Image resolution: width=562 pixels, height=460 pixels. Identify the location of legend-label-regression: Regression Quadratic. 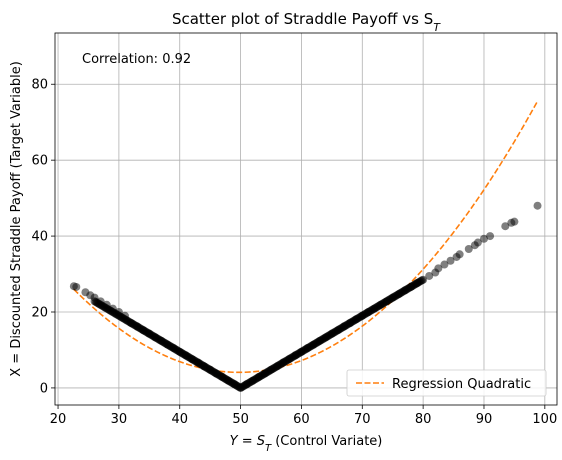
(461, 384).